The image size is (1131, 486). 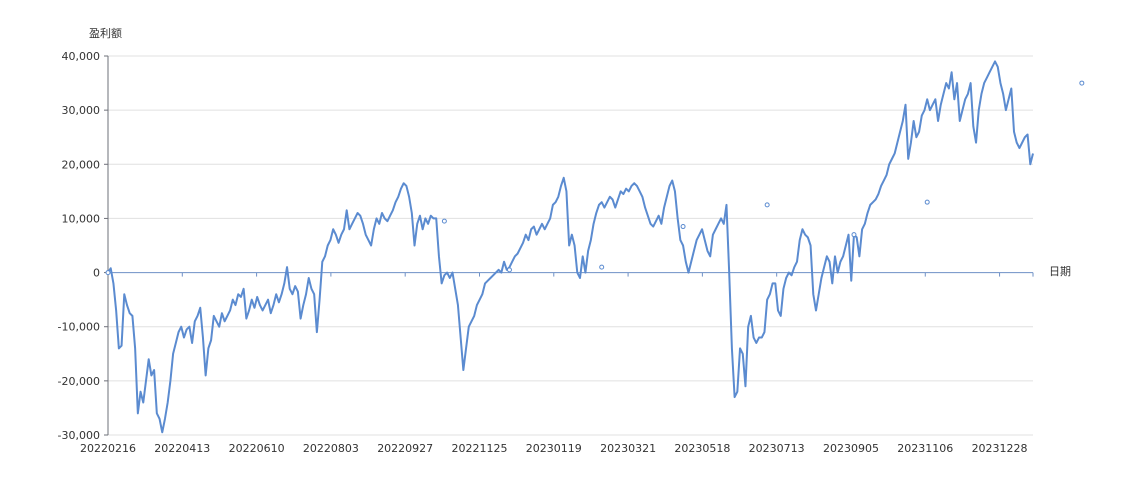 I want to click on x-tick-label: 20220413, so click(x=182, y=448).